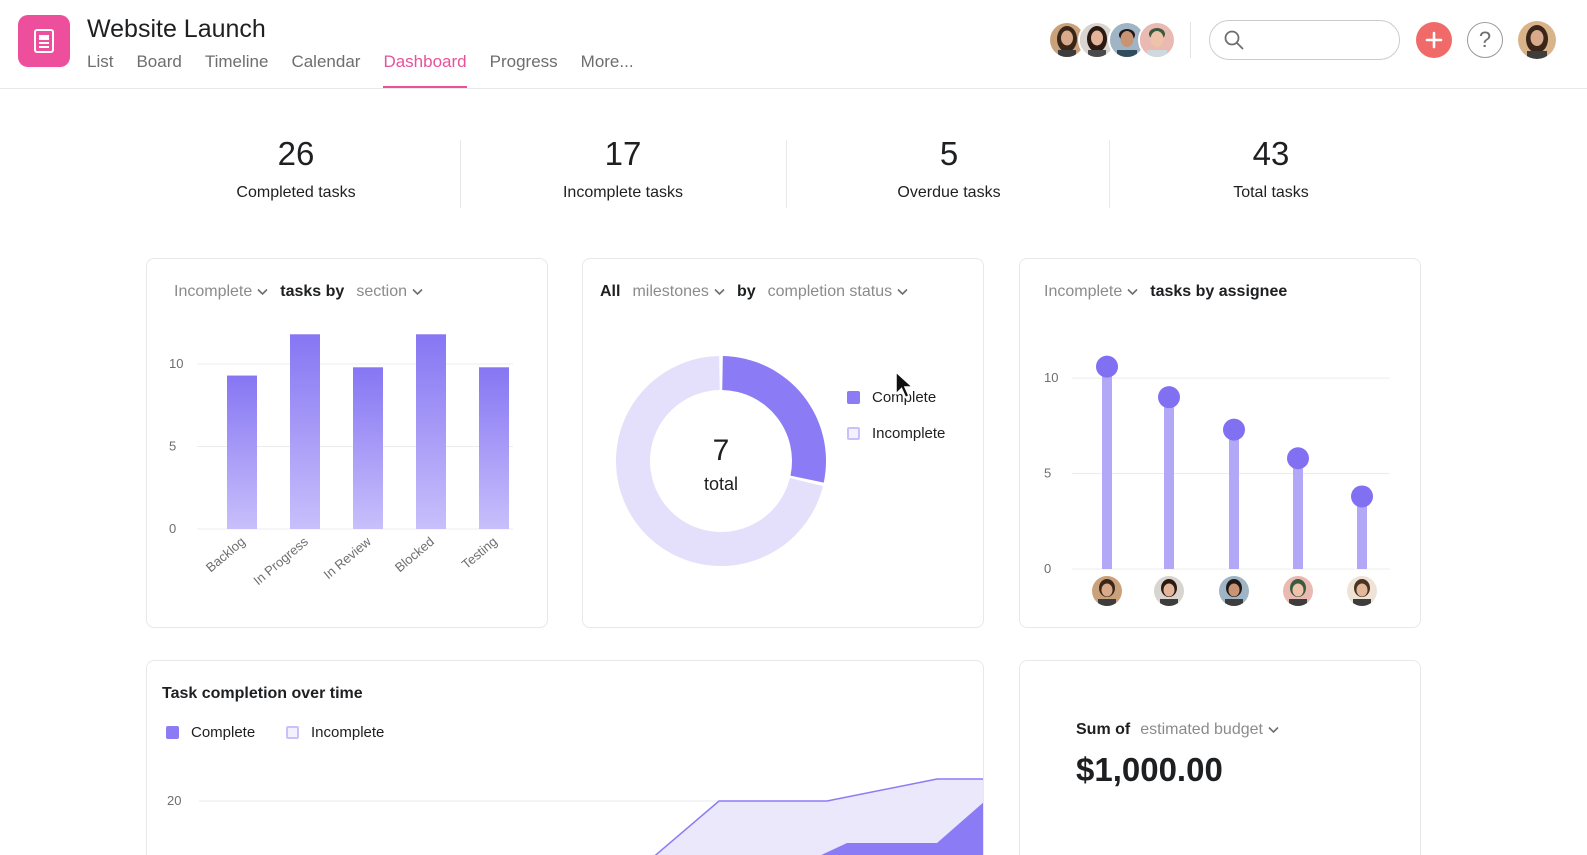  I want to click on card-header: Sum of estimated budget, so click(1183, 730).